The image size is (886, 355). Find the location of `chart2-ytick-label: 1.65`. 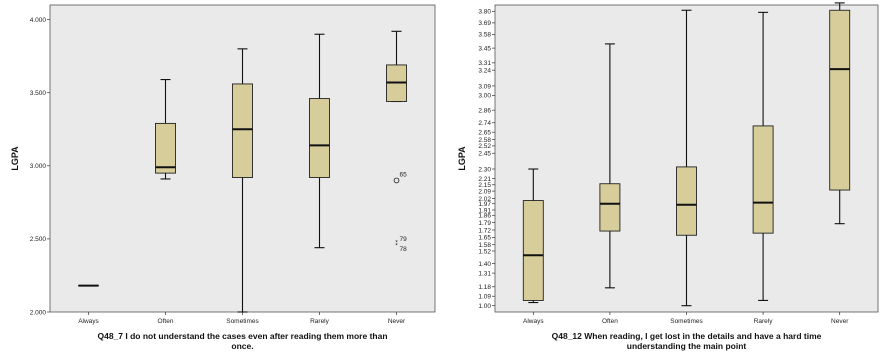

chart2-ytick-label: 1.65 is located at coordinates (484, 238).